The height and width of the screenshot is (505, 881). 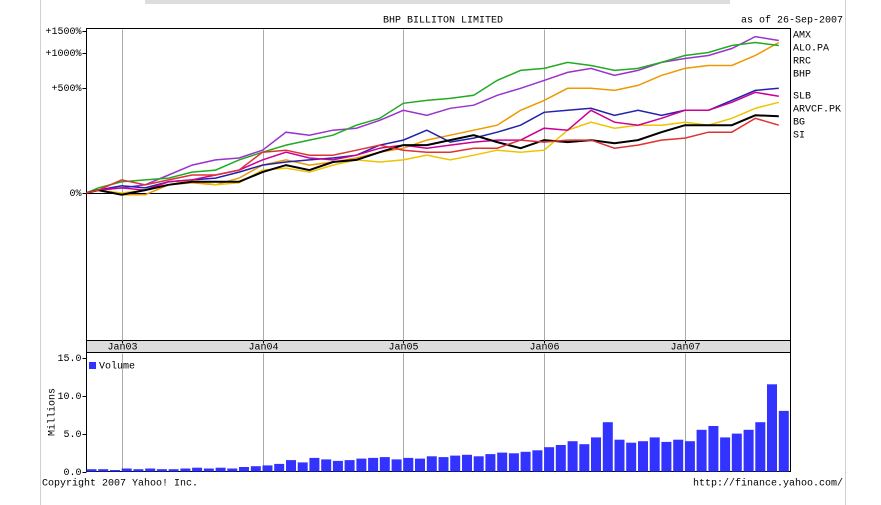 I want to click on copyright: Copyright 2007 Yahoo! Inc., so click(x=120, y=484).